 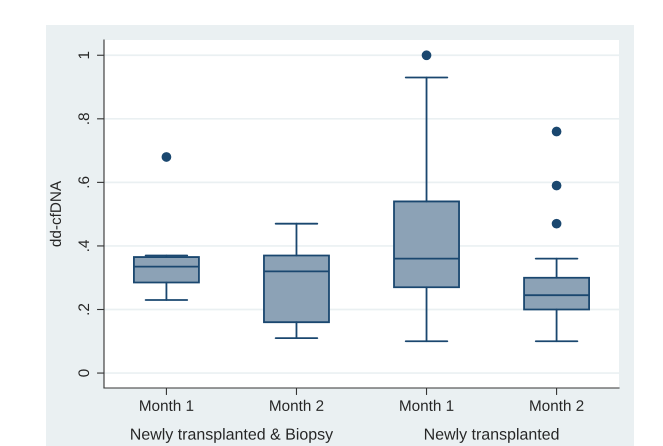 I want to click on y-tick-label: .8, so click(x=84, y=118).